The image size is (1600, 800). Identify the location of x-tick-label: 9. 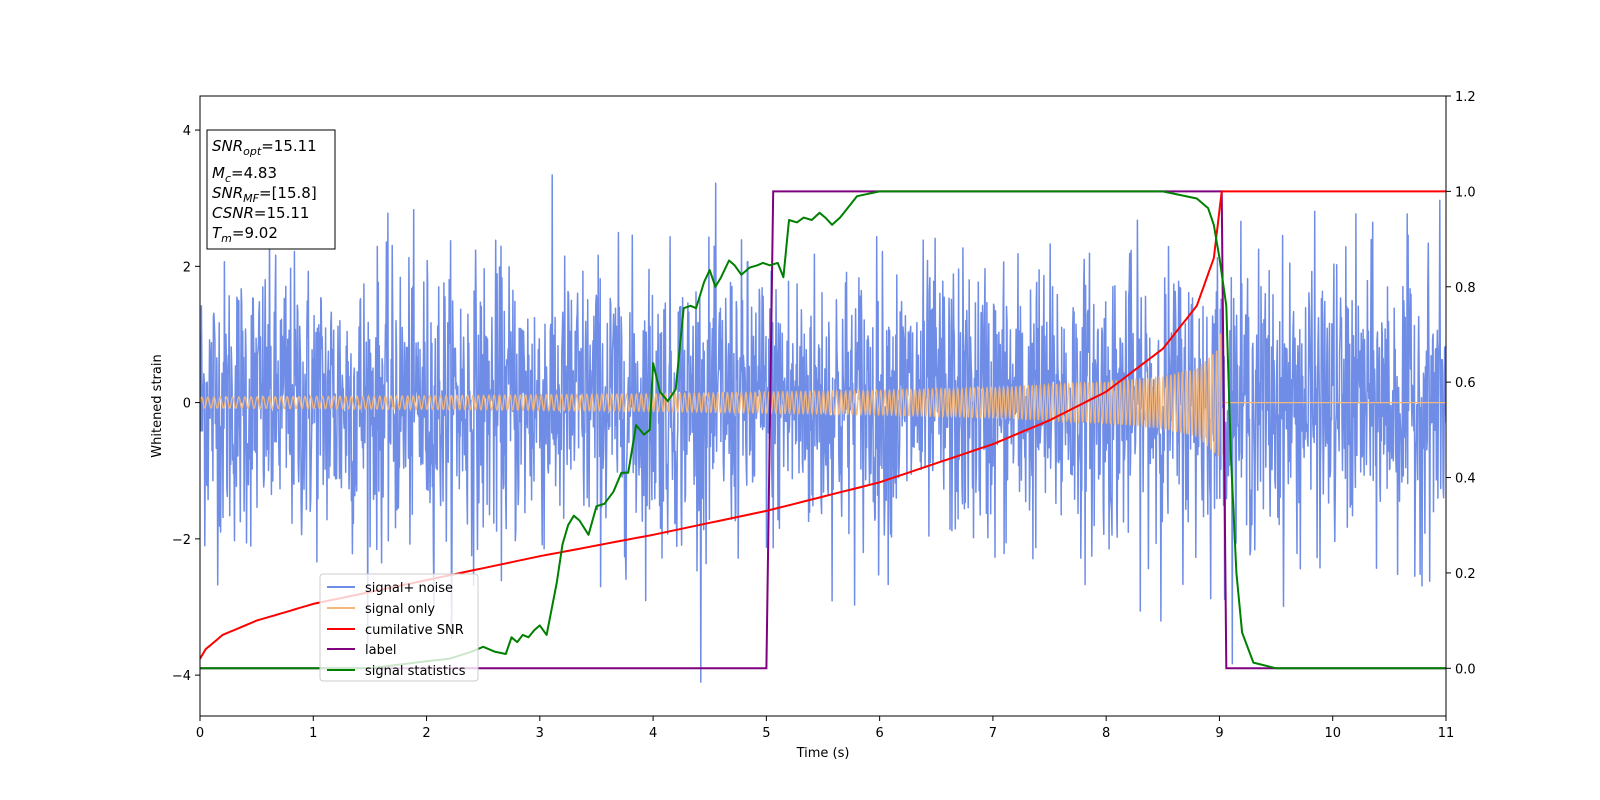
(1219, 733).